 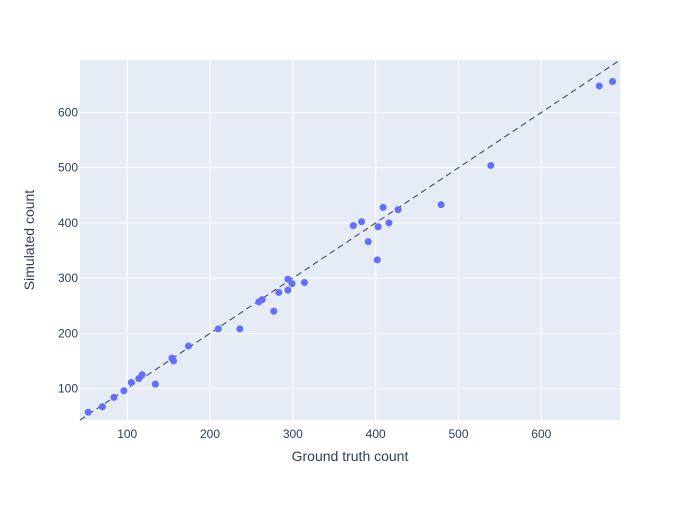 I want to click on x-tick-label: 300, so click(x=293, y=434).